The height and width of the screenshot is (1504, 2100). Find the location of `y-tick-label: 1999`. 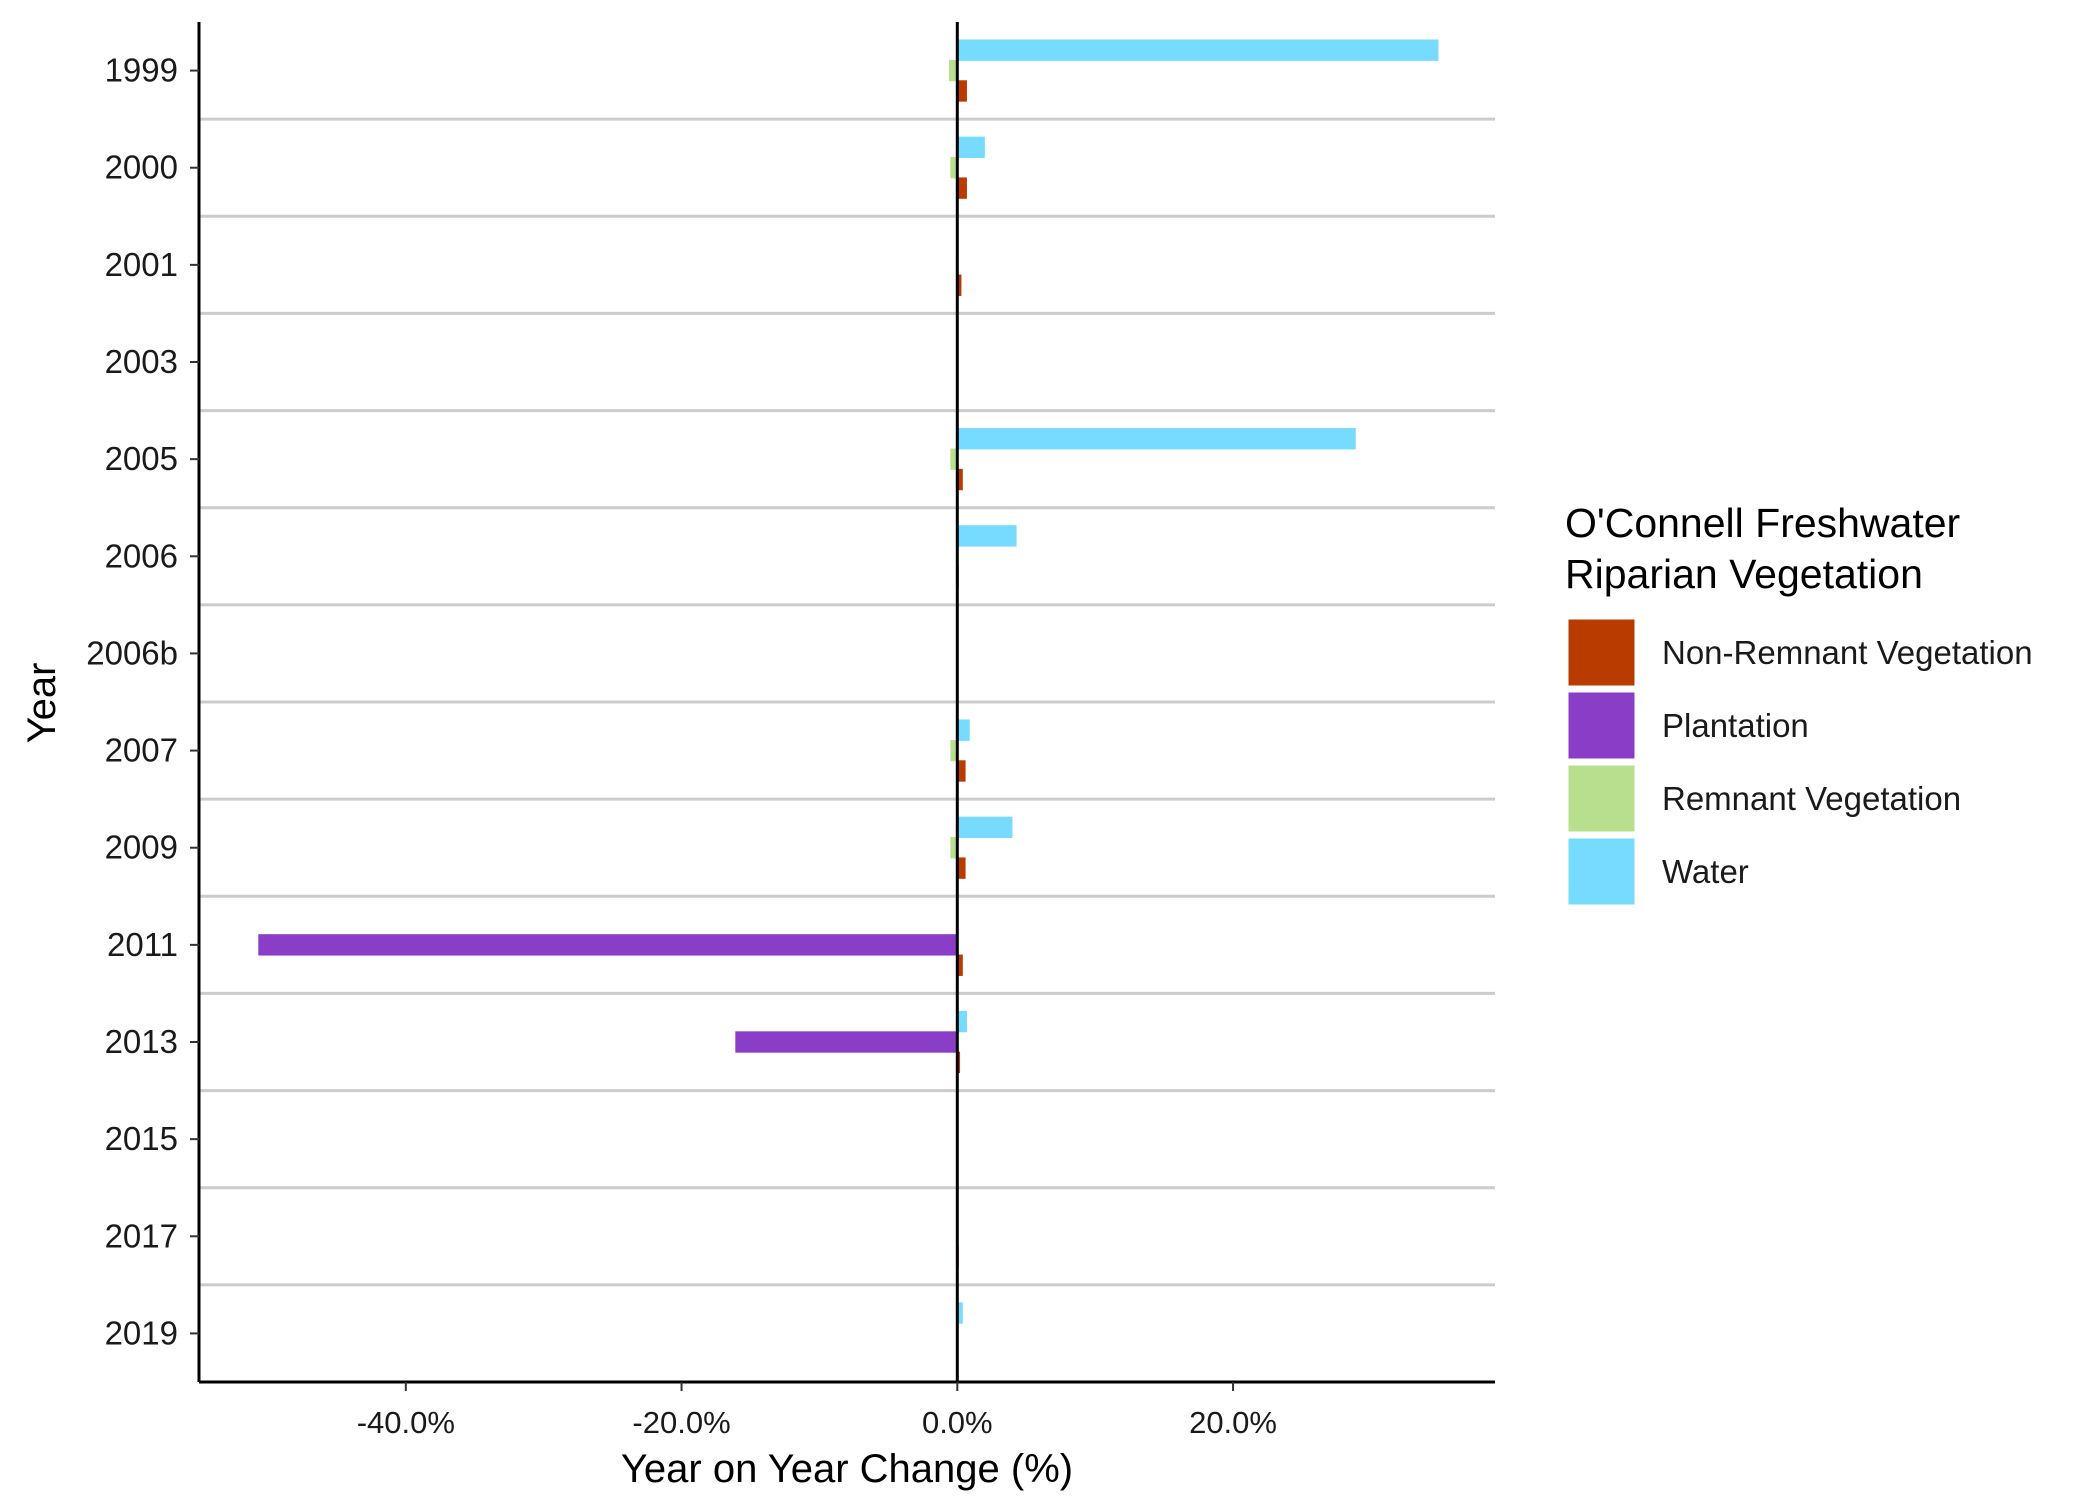

y-tick-label: 1999 is located at coordinates (141, 70).